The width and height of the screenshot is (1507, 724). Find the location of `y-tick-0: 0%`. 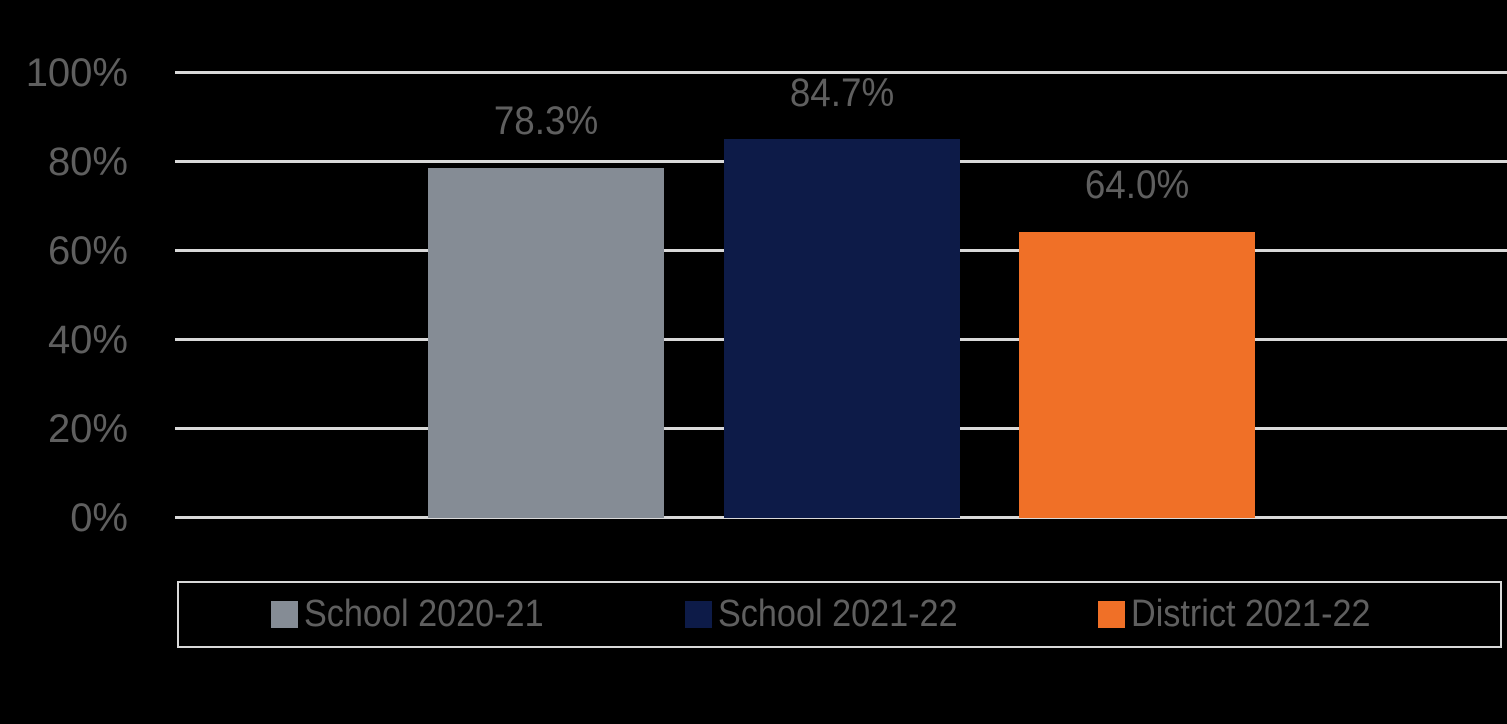

y-tick-0: 0% is located at coordinates (99, 518).